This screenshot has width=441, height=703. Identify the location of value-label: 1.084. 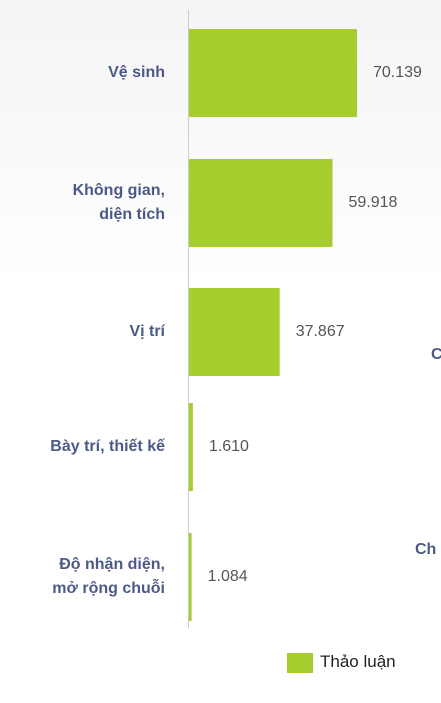
(227, 576).